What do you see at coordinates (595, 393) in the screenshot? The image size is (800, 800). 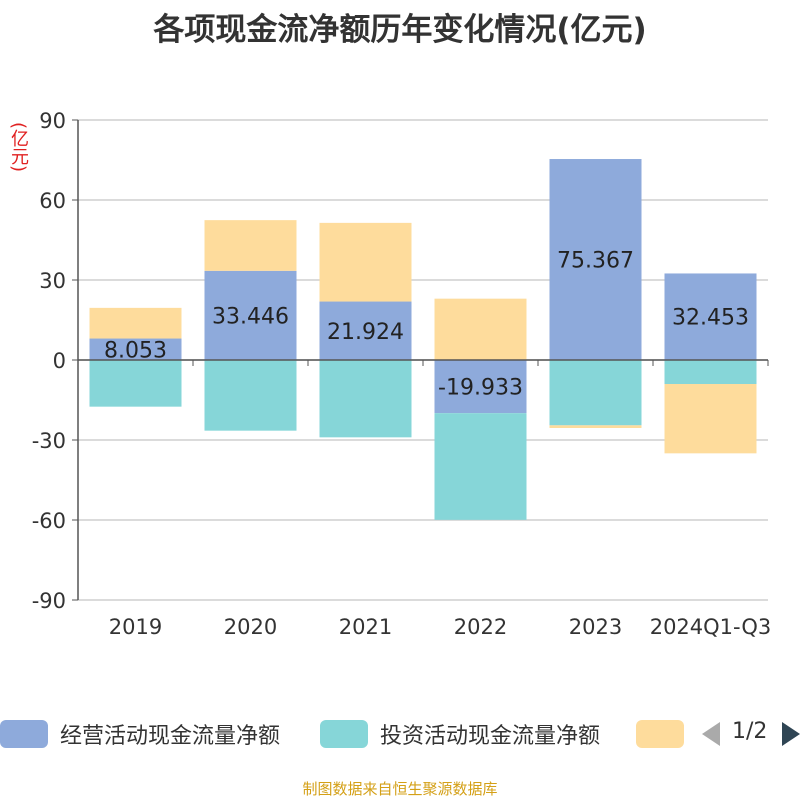 I see `bar-series-1-2023` at bounding box center [595, 393].